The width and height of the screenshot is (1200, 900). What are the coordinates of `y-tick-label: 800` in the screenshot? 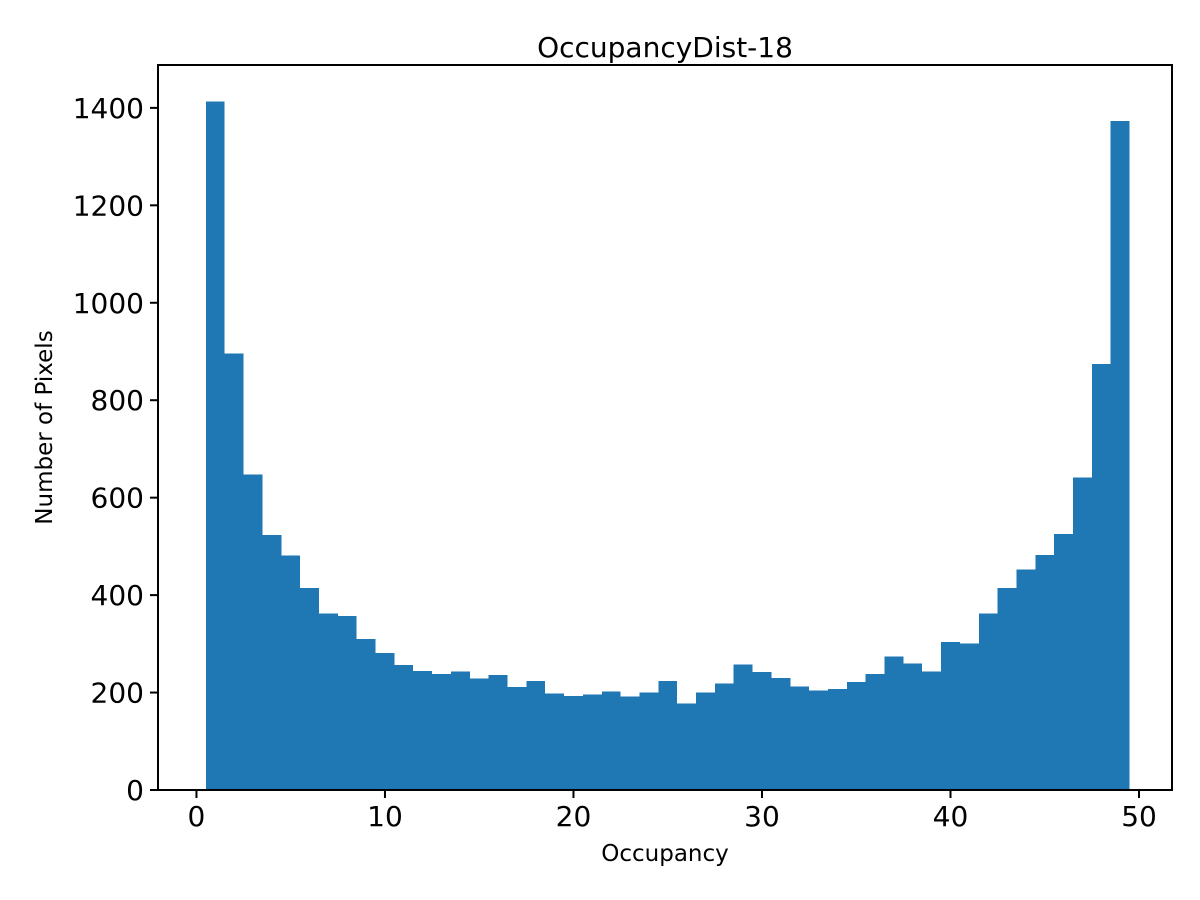 It's located at (117, 400).